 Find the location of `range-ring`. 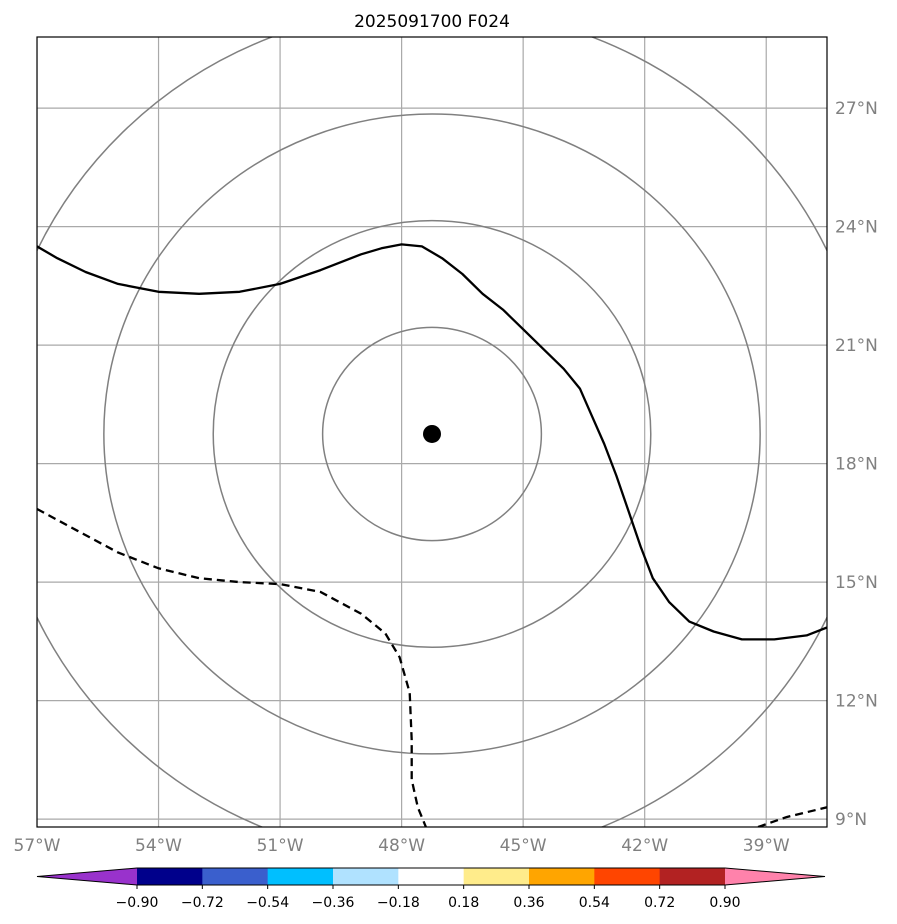

range-ring is located at coordinates (432, 434).